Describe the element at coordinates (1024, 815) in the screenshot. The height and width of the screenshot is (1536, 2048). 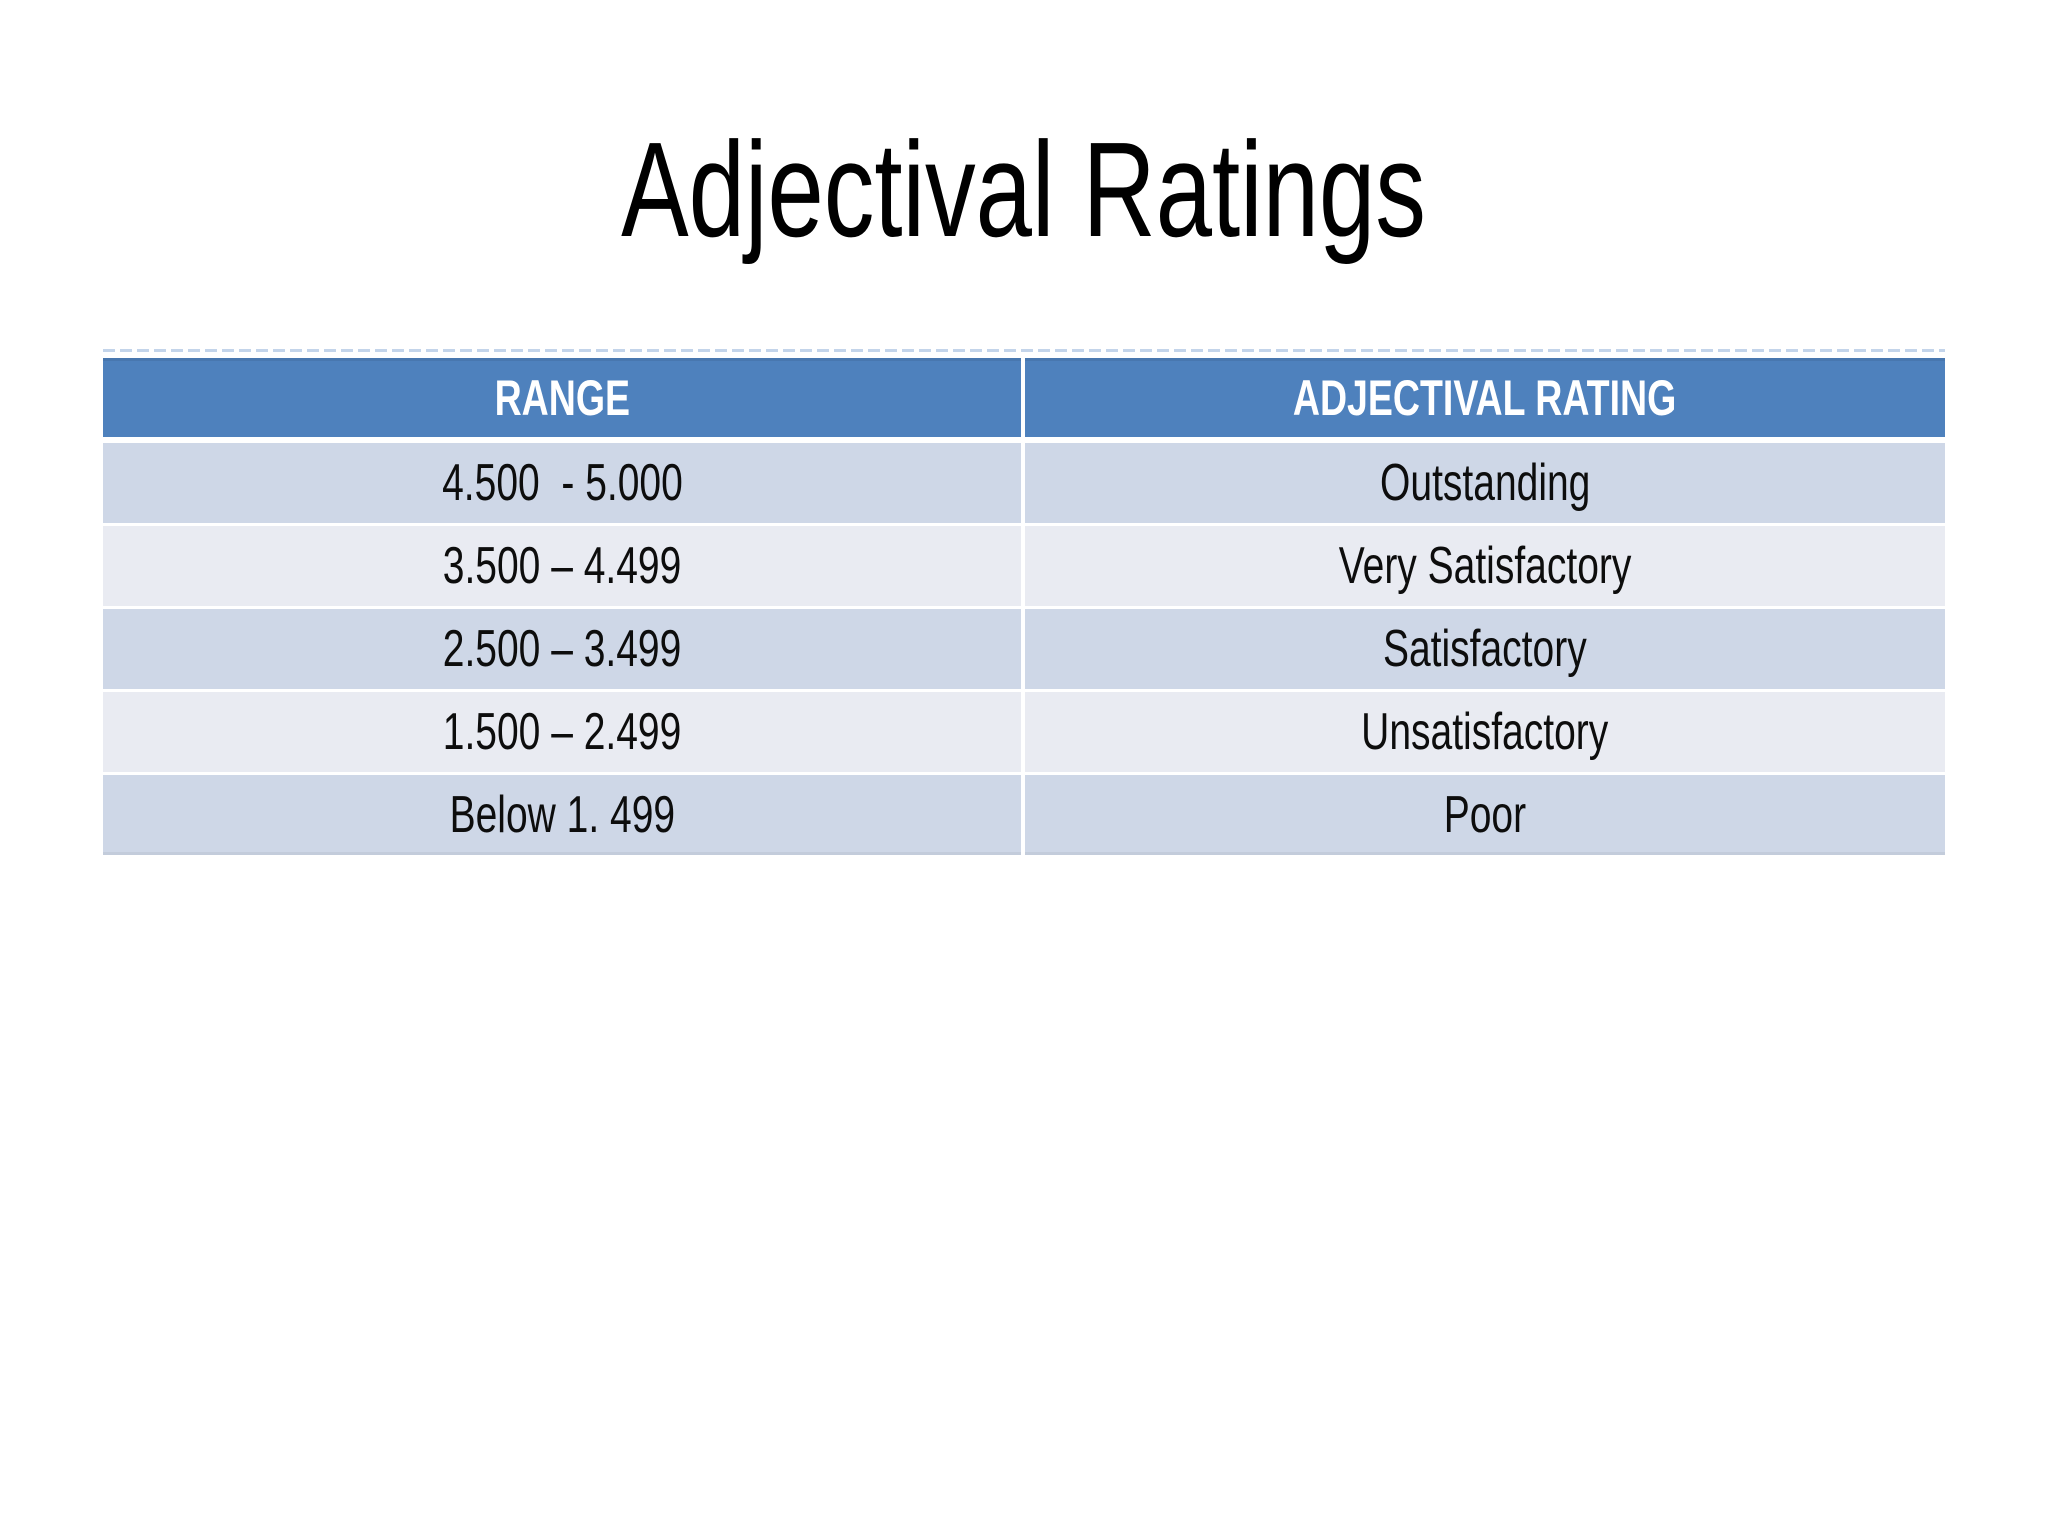
I see `table-row: Below 1. 499 Poor` at that location.